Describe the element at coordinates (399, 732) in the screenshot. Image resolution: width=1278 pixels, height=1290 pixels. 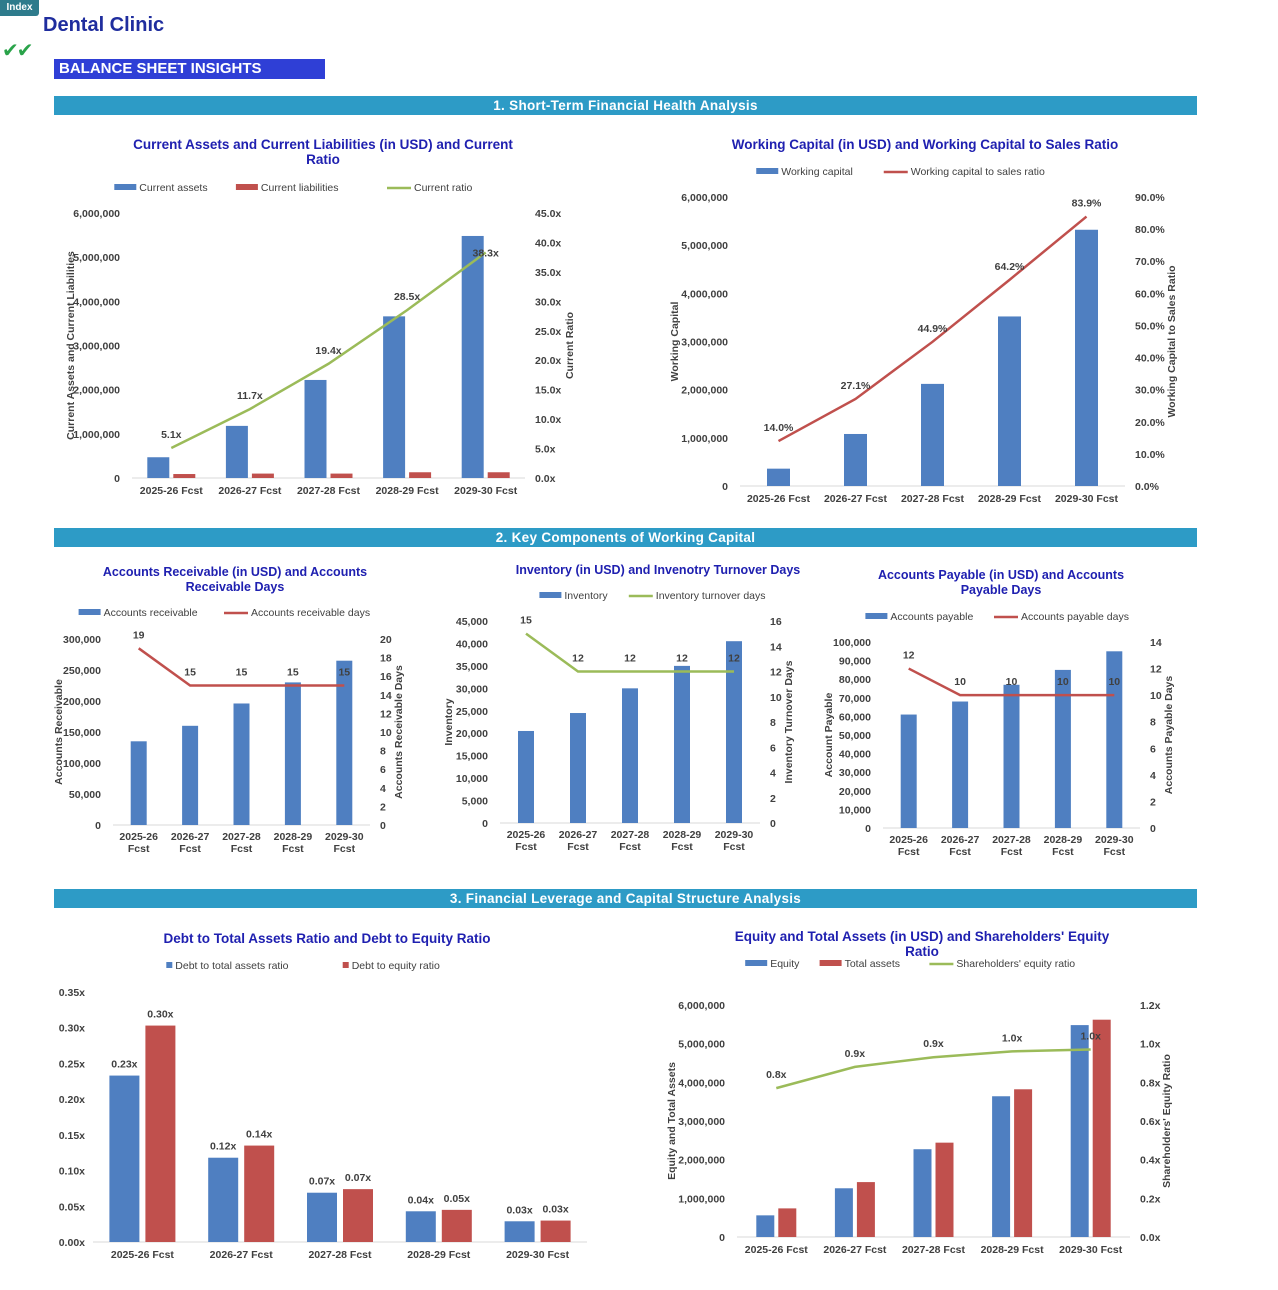
I see `y2-axis-title: Accounts Receivable Days` at that location.